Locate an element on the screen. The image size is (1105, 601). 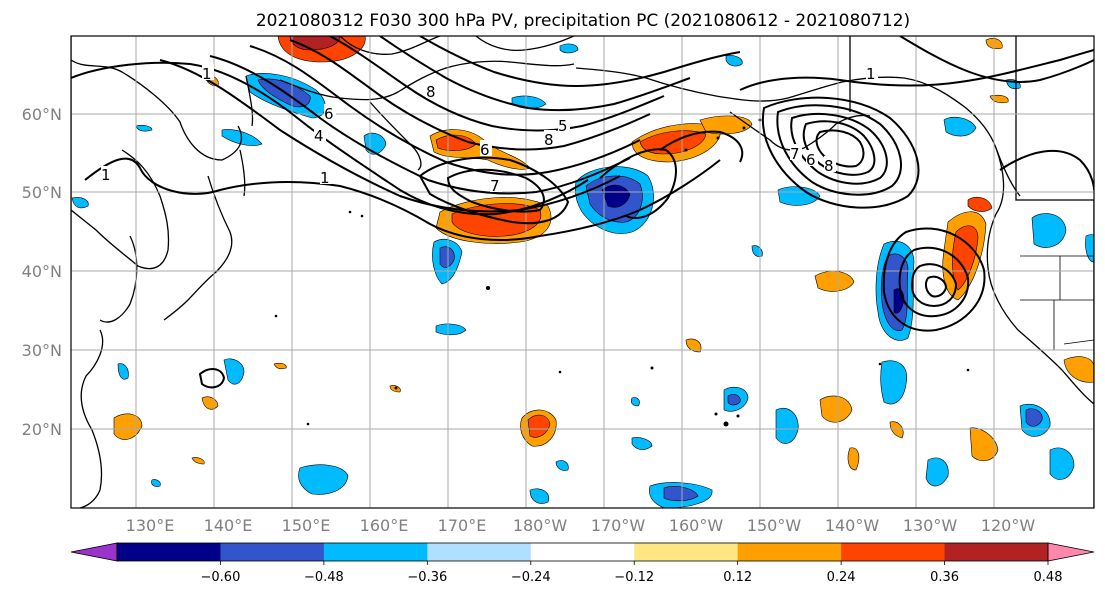
pv-contour-band-e is located at coordinates (497, 84).